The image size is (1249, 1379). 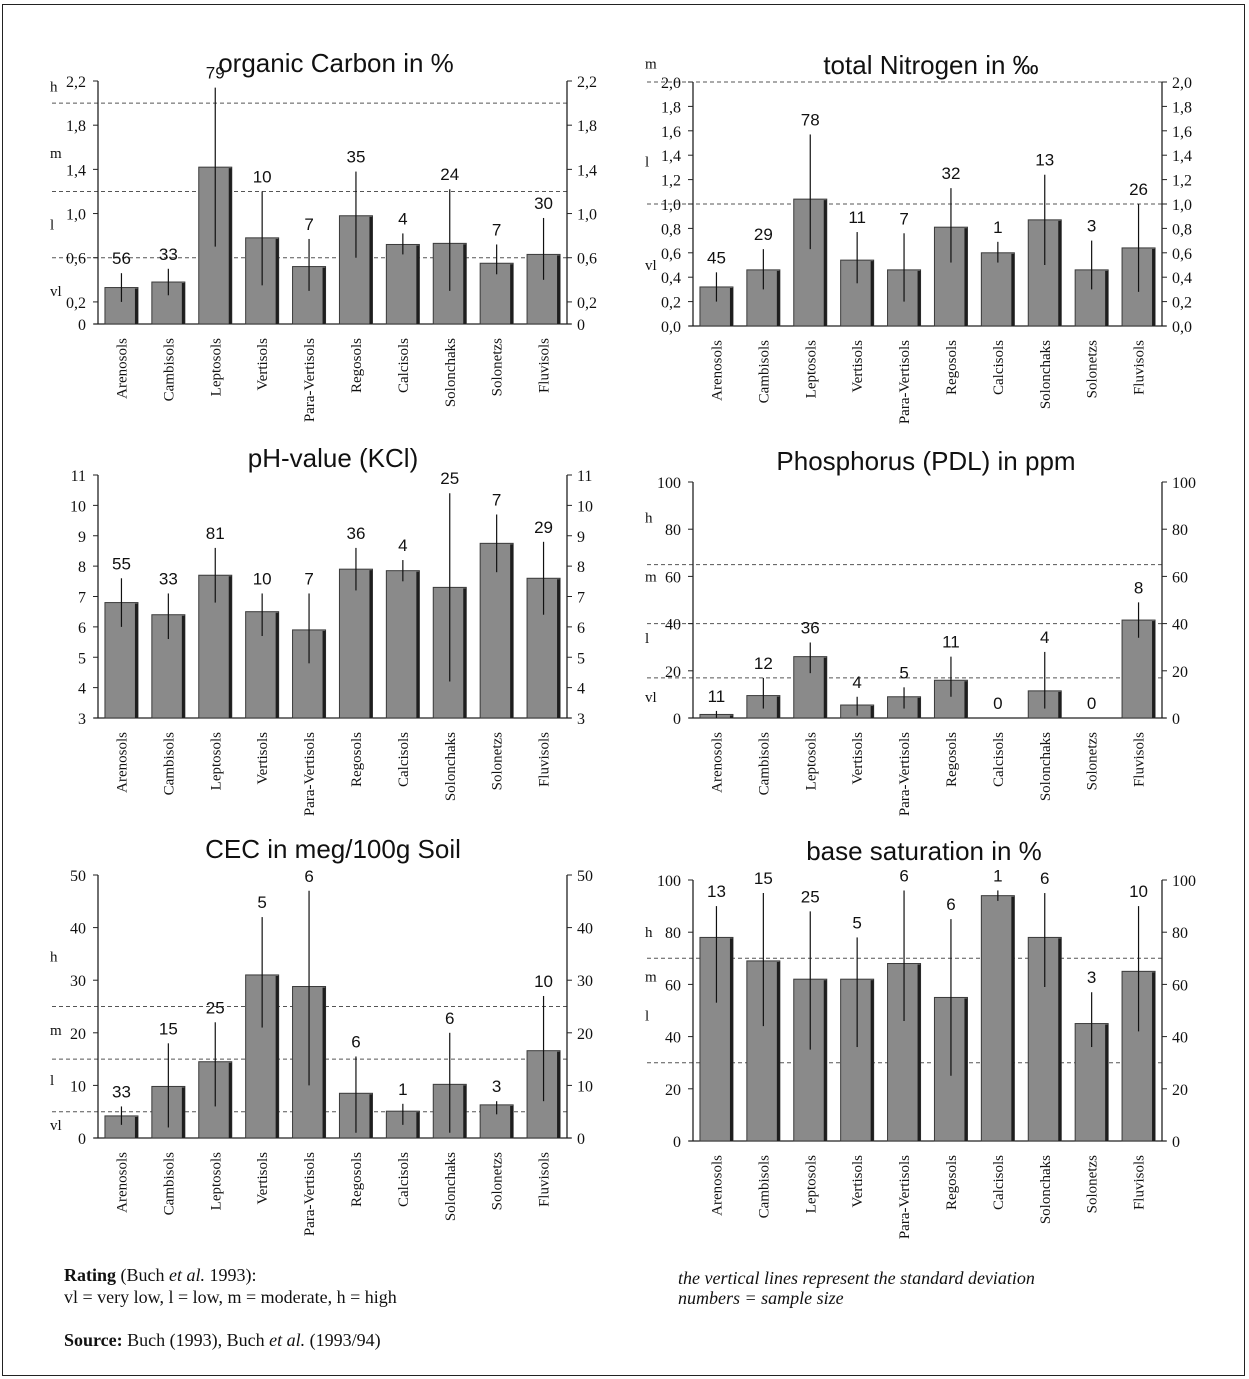 What do you see at coordinates (1182, 181) in the screenshot?
I see `right-tick-label: 1,2` at bounding box center [1182, 181].